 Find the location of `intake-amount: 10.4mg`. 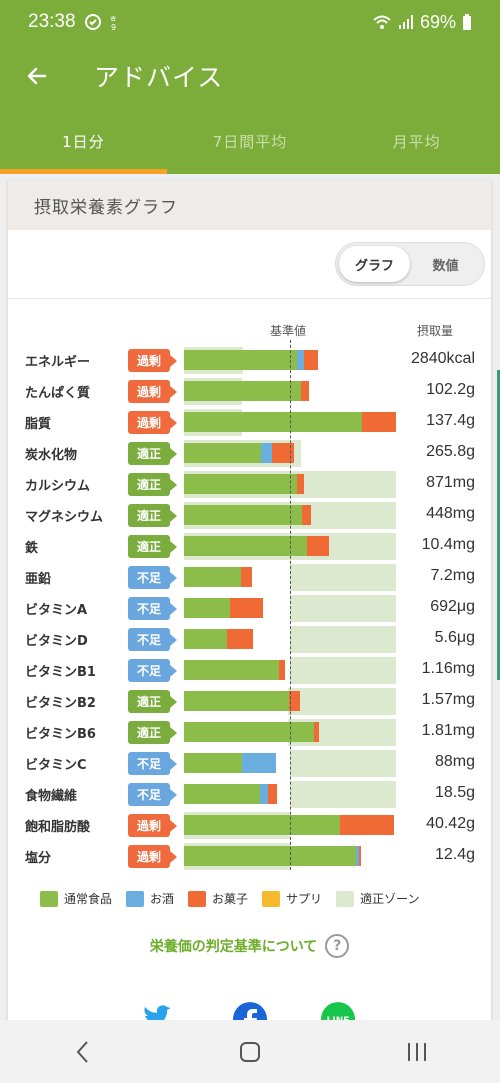

intake-amount: 10.4mg is located at coordinates (448, 544).